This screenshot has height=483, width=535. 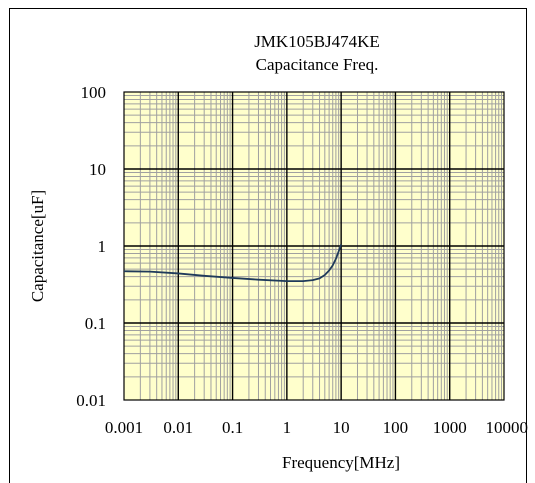 I want to click on y-axis-label: Capacitance[uF], so click(x=37, y=246).